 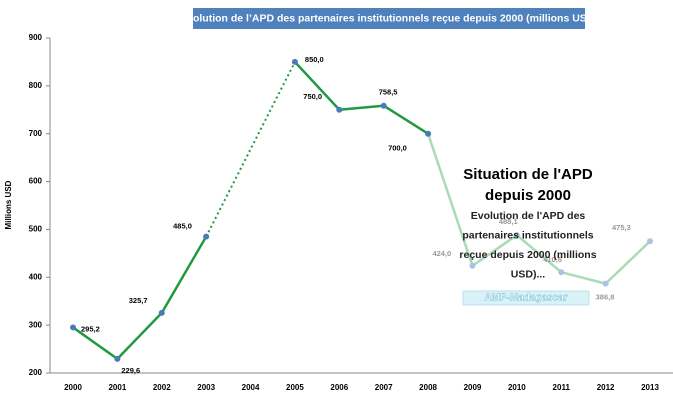 What do you see at coordinates (552, 259) in the screenshot?
I see `value-label: 410,6` at bounding box center [552, 259].